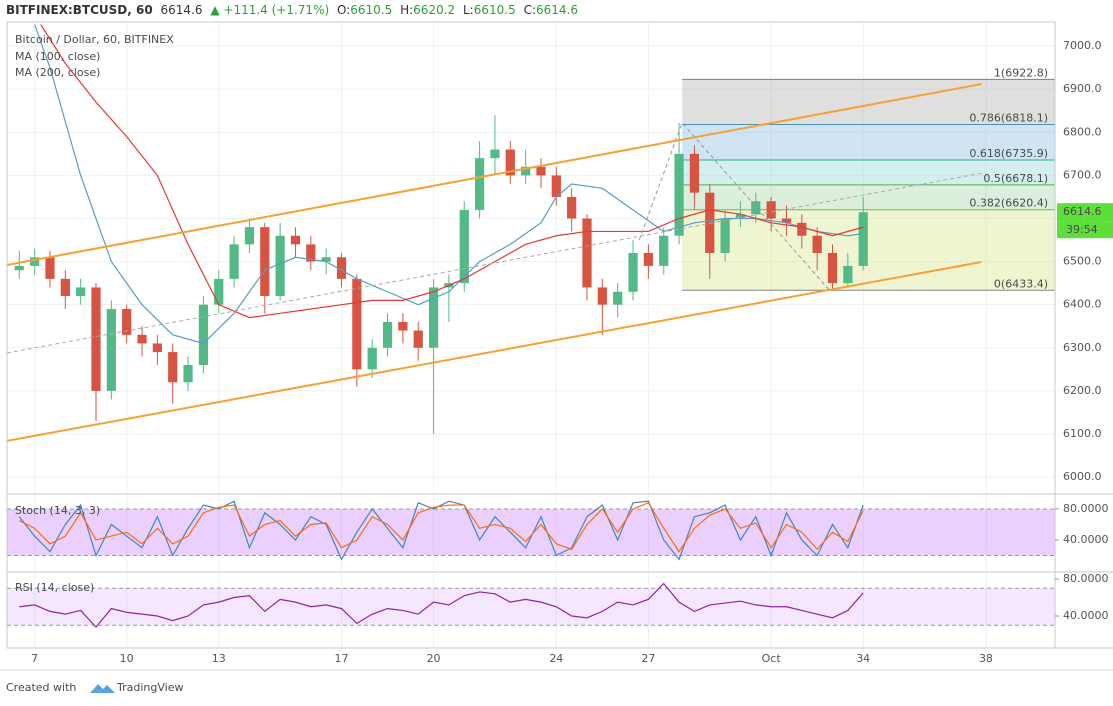  I want to click on last-price-label: 6614.6, so click(1082, 211).